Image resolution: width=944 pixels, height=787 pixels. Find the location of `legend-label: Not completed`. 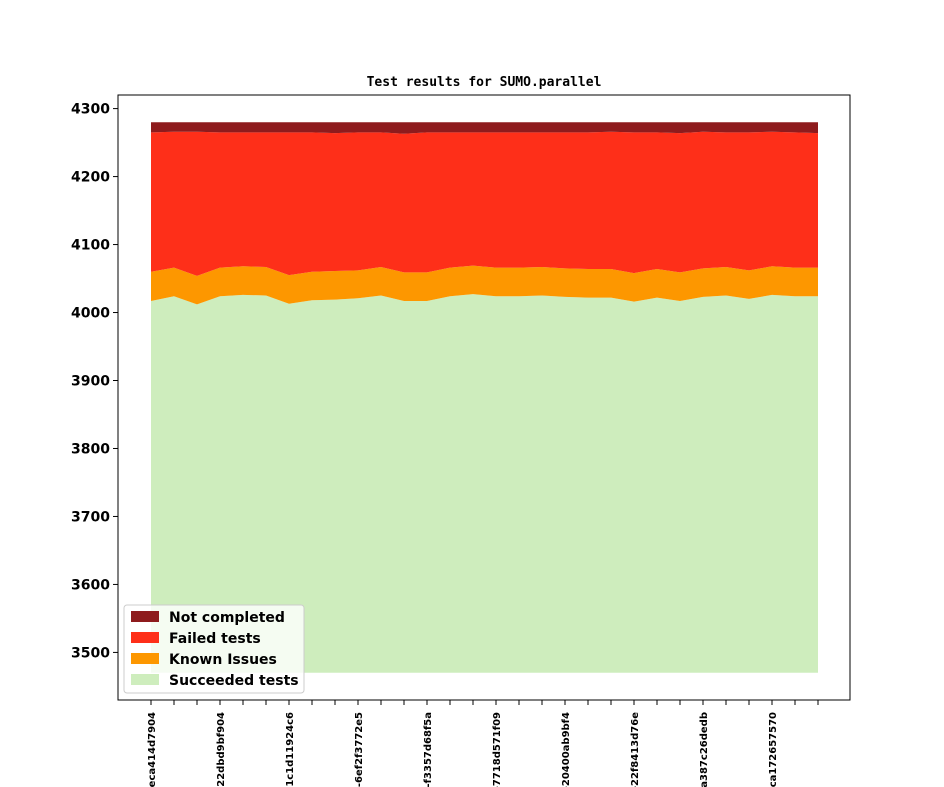

legend-label: Not completed is located at coordinates (227, 618).